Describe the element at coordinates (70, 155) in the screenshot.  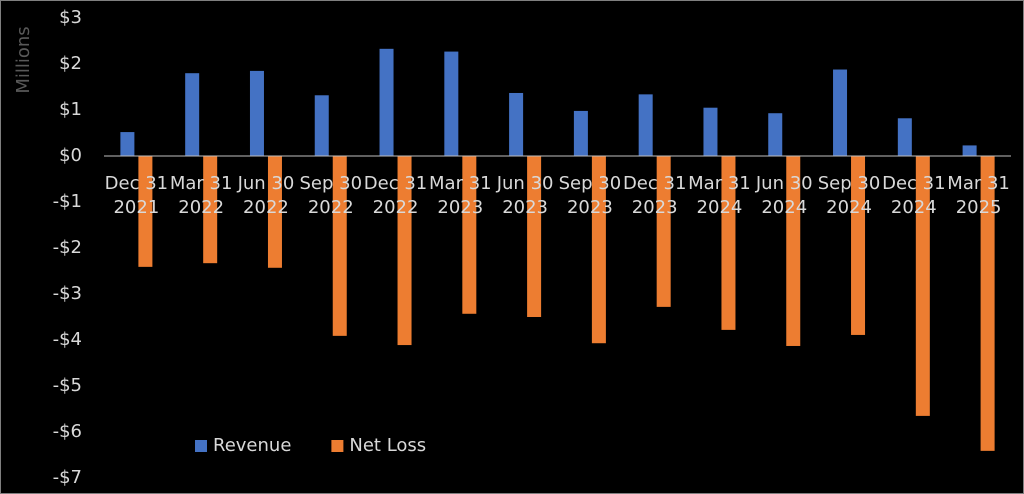
I see `y-tick-label: $0` at that location.